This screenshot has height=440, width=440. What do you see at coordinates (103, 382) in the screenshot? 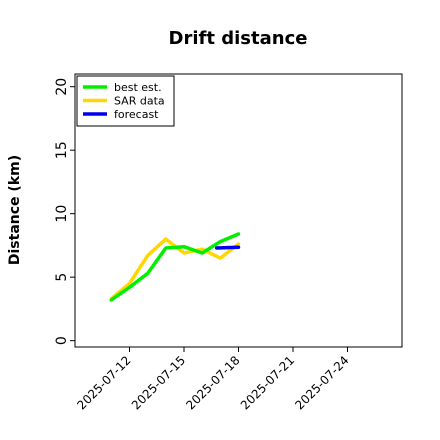
I see `x-tick-label: 2025-07-12` at bounding box center [103, 382].